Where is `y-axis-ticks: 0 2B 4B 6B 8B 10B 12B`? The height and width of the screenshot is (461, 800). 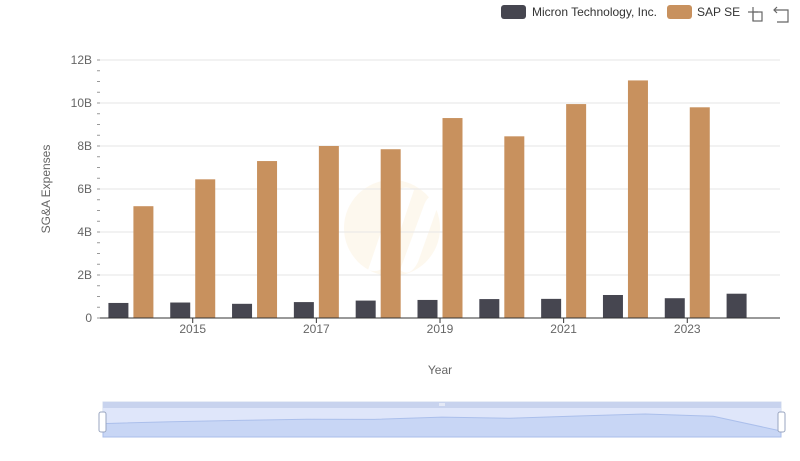
y-axis-ticks: 0 2B 4B 6B 8B 10B 12B is located at coordinates (85, 189).